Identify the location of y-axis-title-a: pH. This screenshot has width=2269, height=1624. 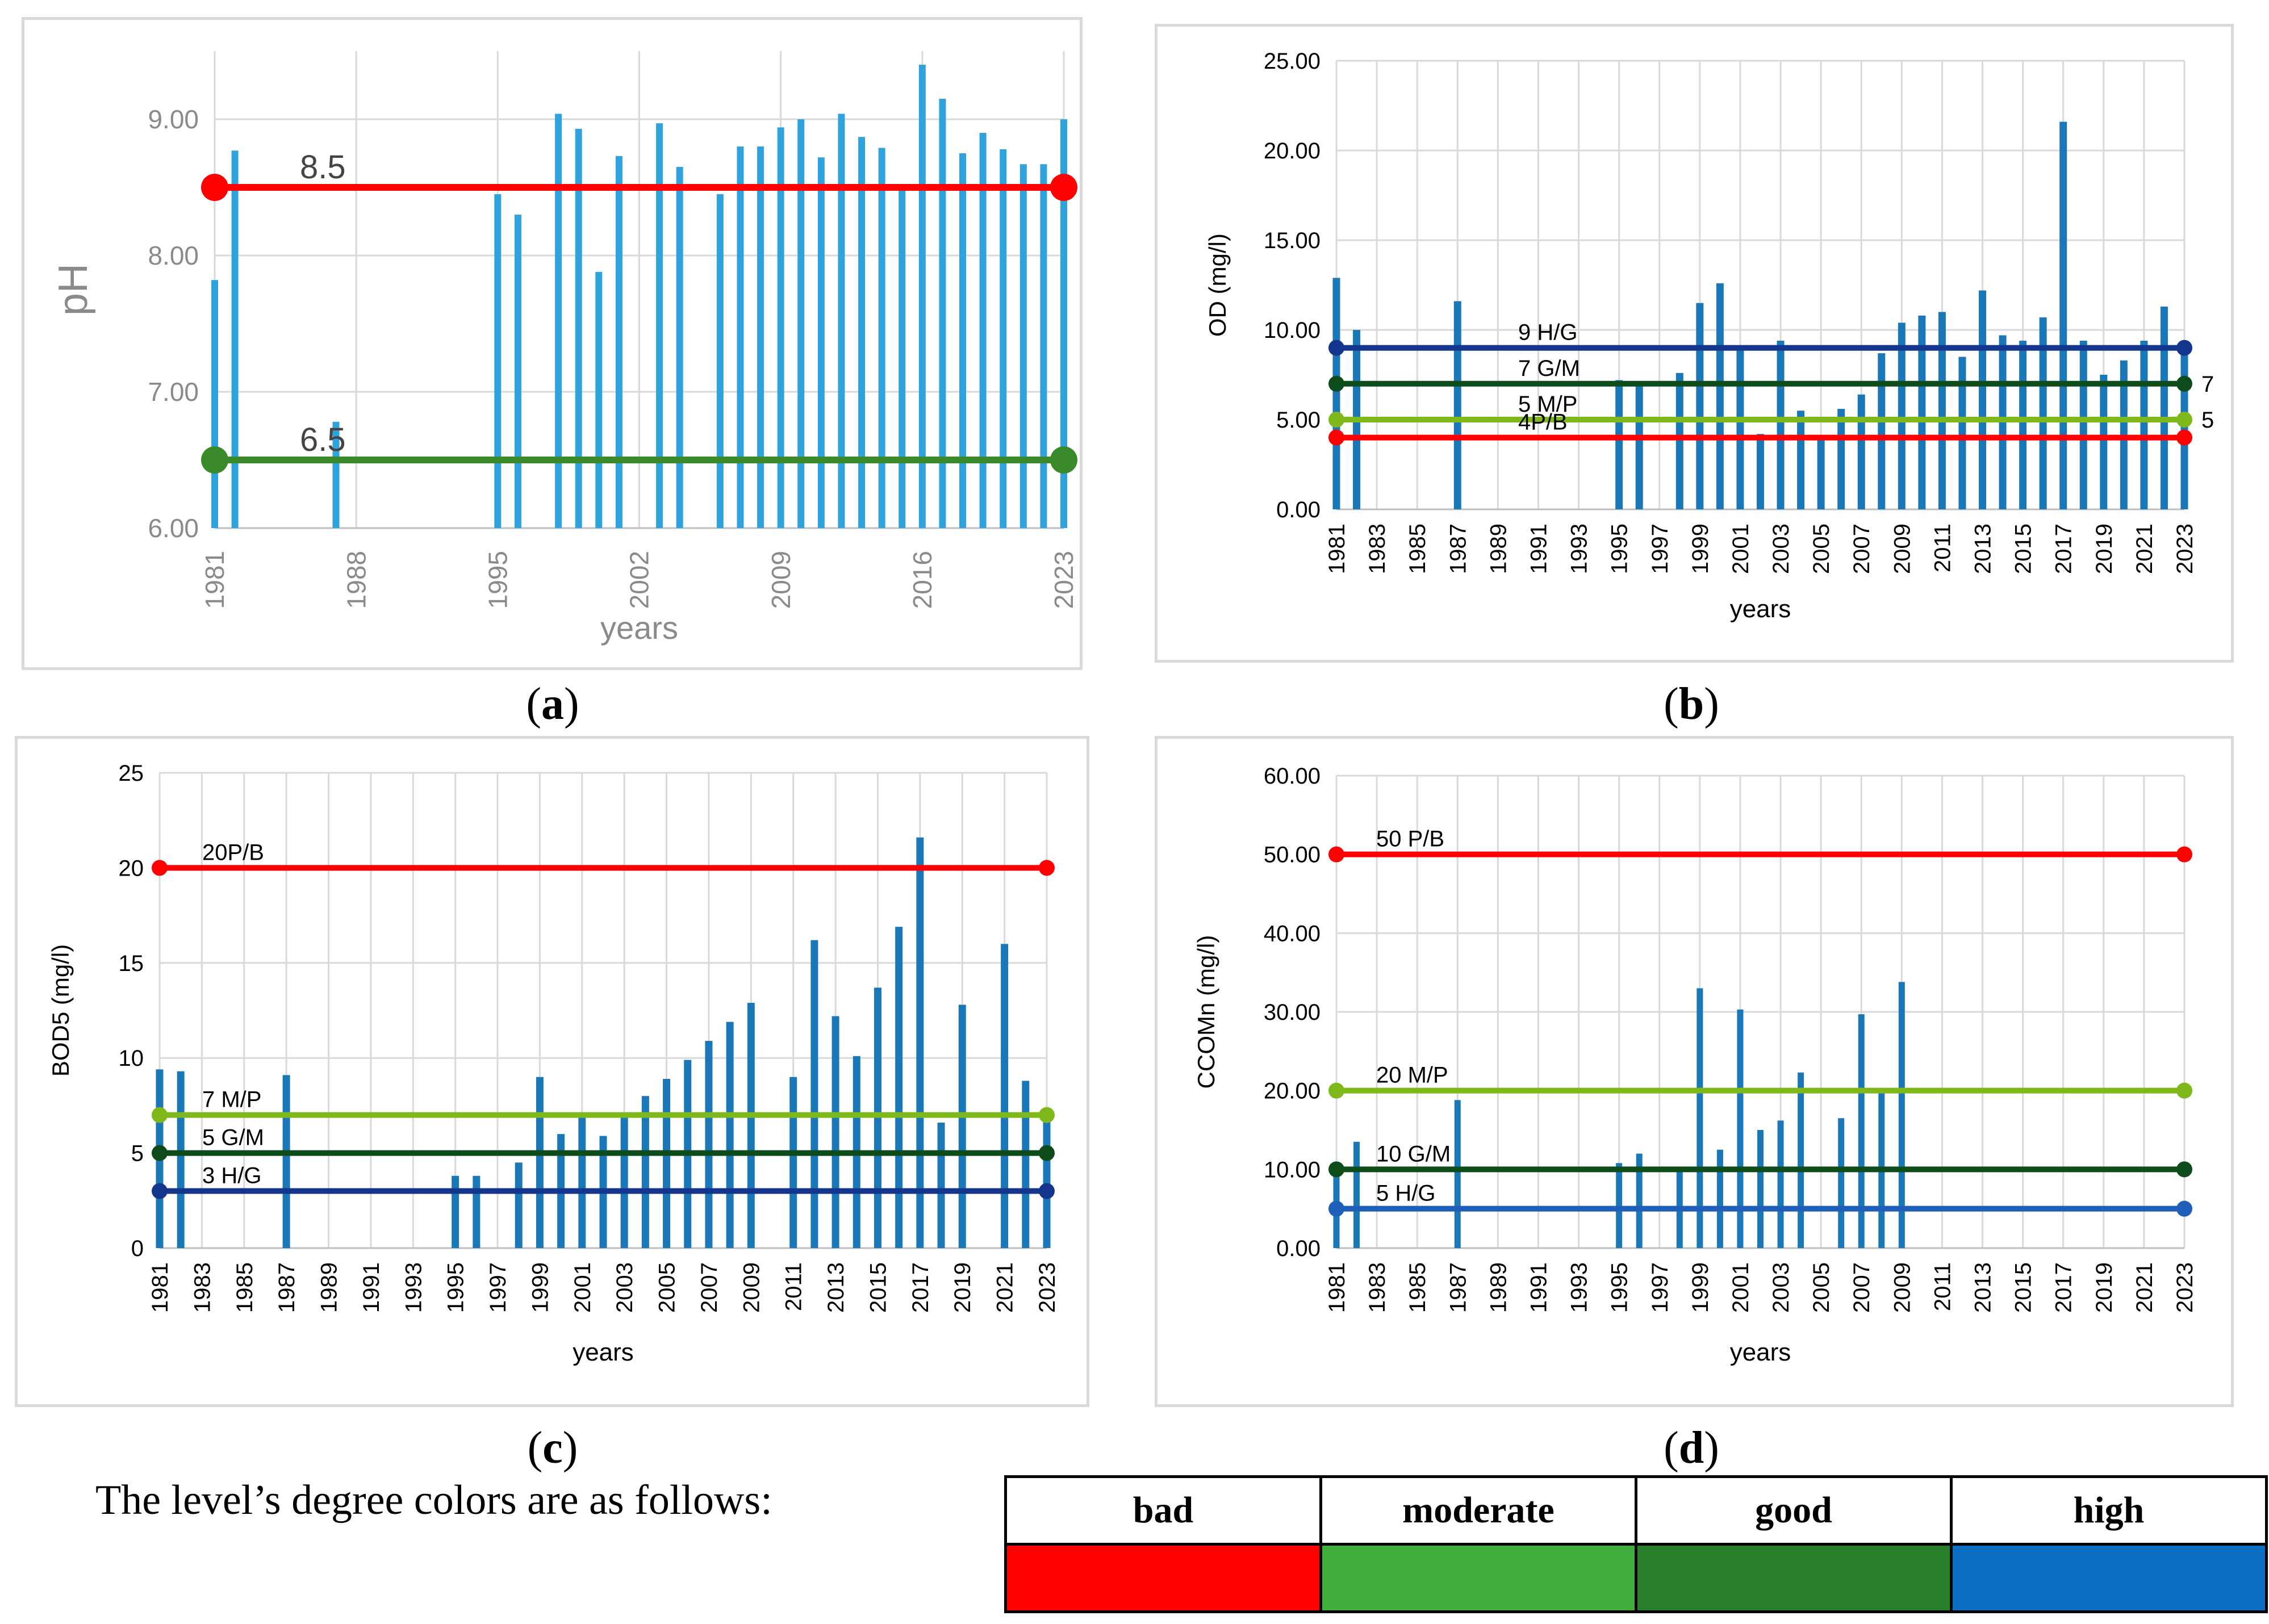
(74, 289).